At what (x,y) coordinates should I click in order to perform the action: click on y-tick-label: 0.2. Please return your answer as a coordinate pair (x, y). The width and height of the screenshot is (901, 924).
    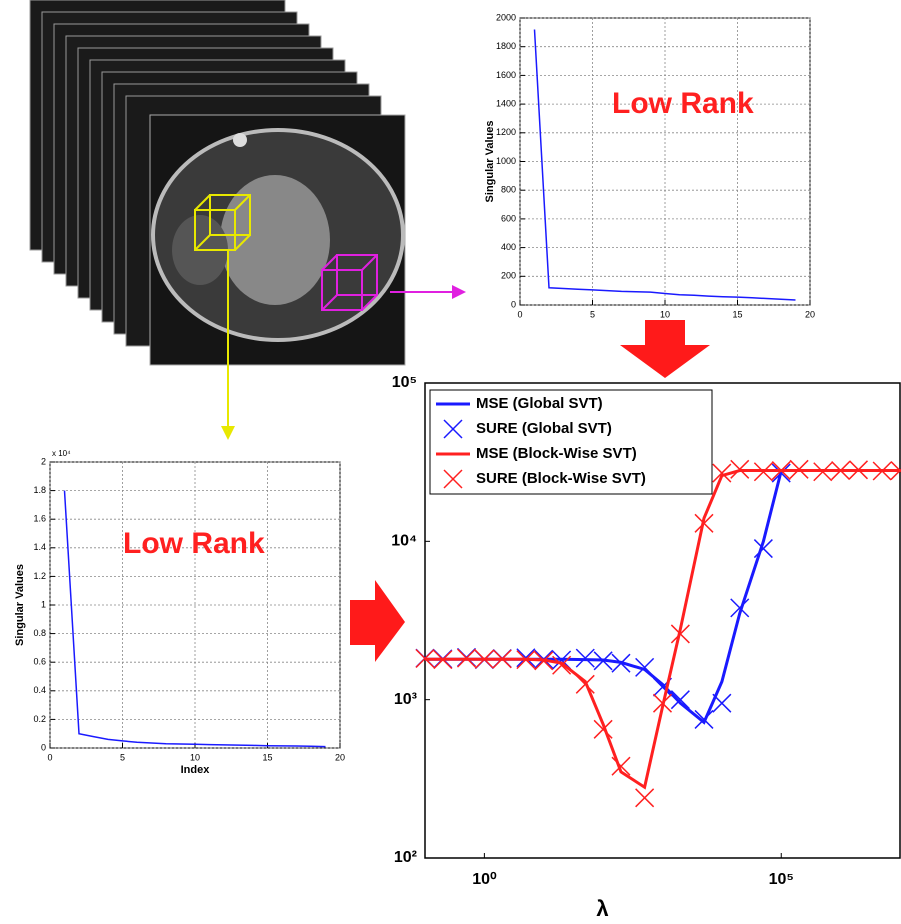
    Looking at the image, I should click on (39, 719).